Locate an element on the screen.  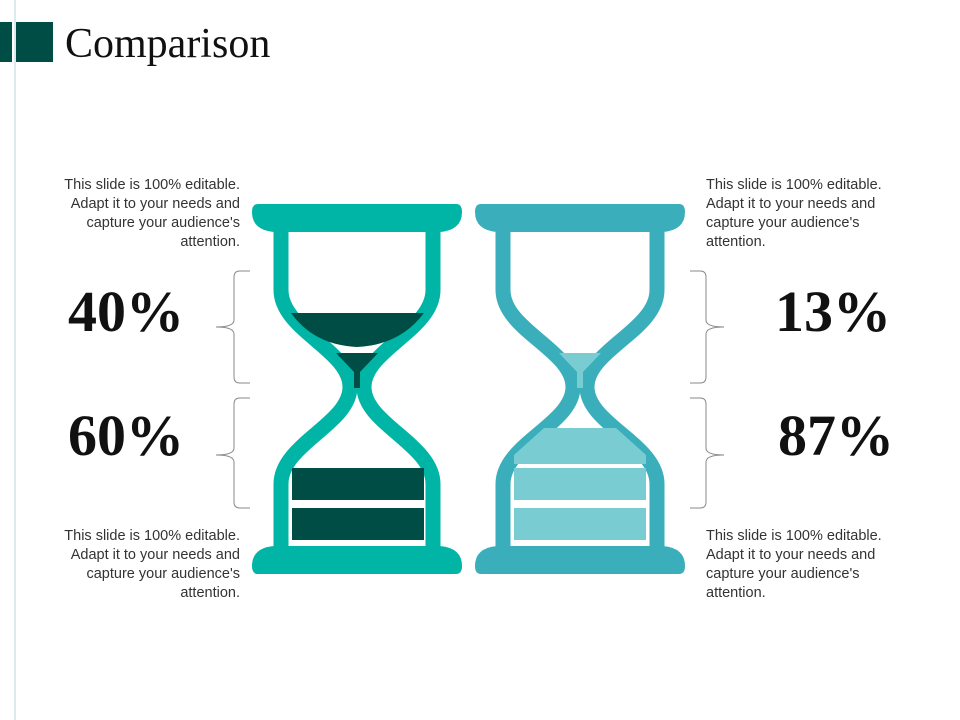
percent: 87% is located at coordinates (836, 435).